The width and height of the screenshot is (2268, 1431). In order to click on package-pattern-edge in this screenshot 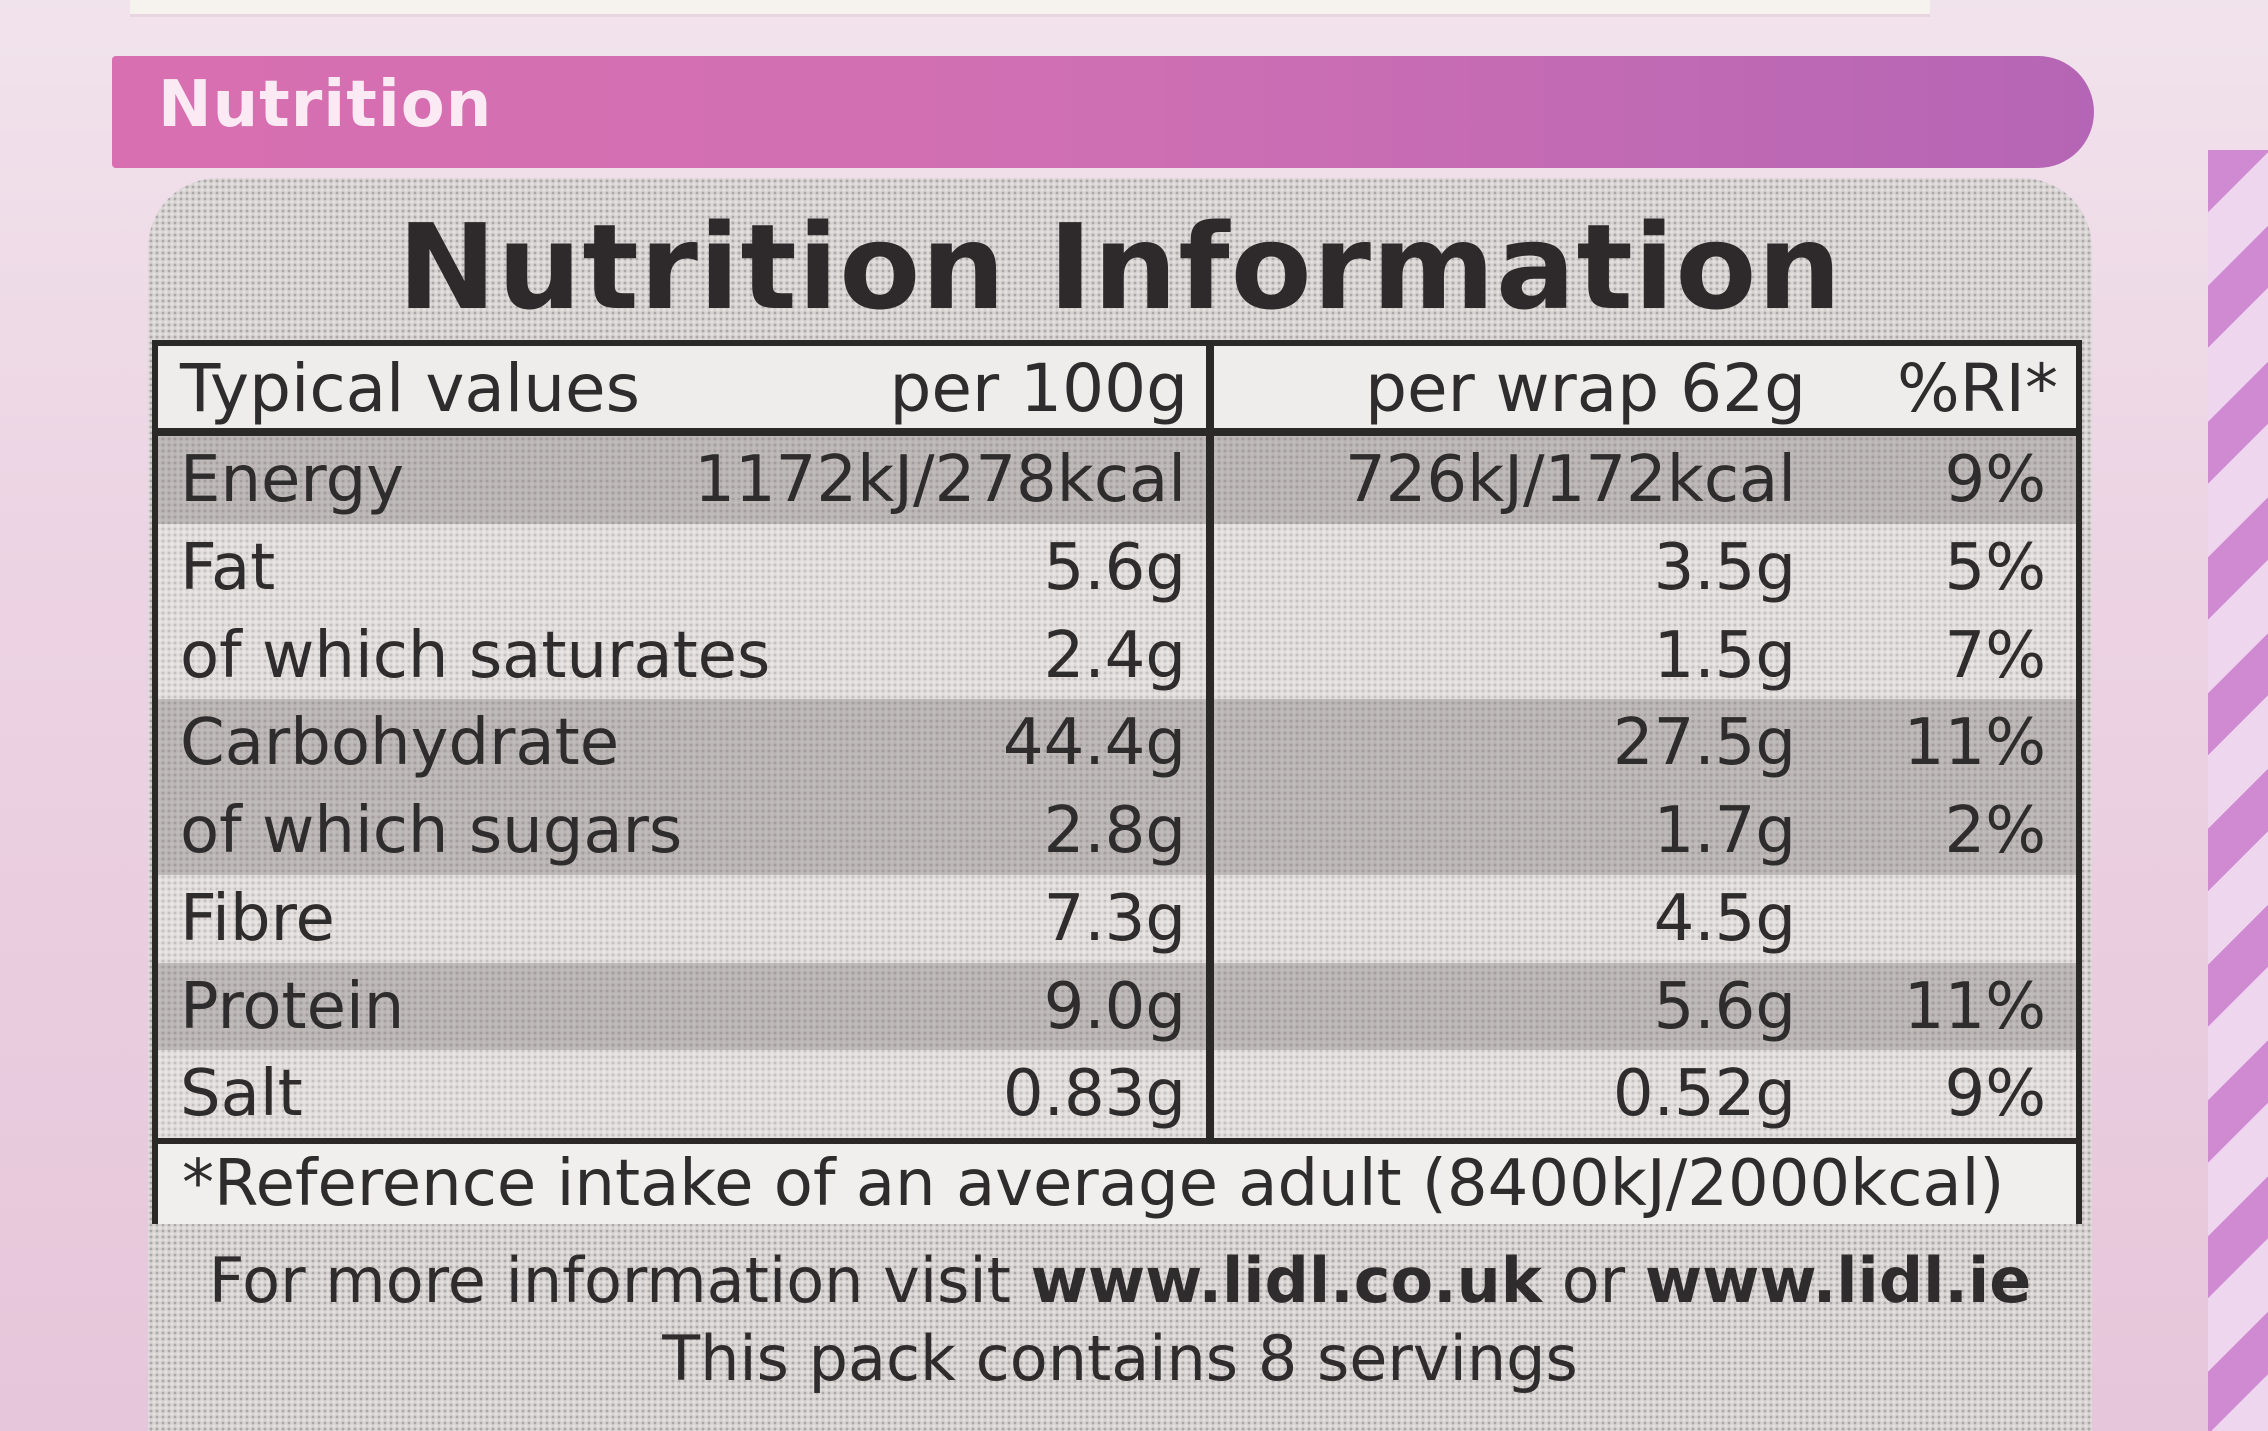, I will do `click(2238, 790)`.